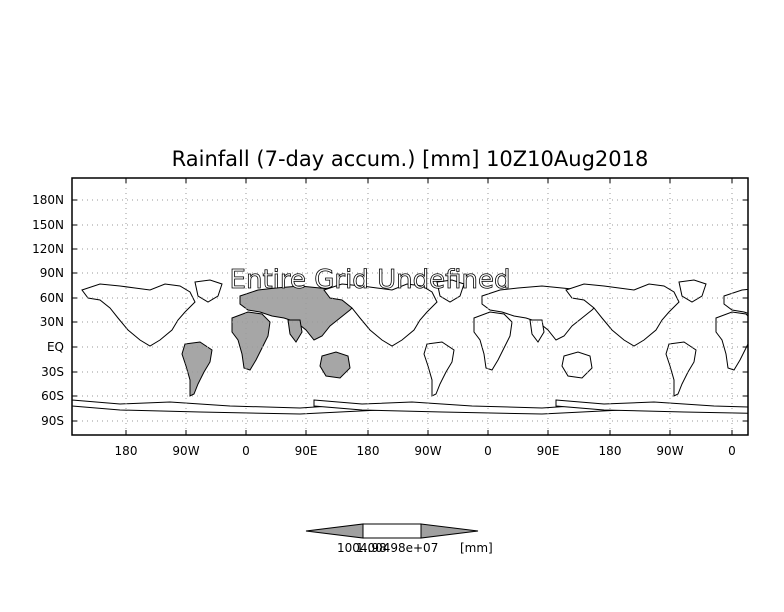 The width and height of the screenshot is (784, 612). Describe the element at coordinates (392, 531) in the screenshot. I see `colorbar-center-box` at that location.